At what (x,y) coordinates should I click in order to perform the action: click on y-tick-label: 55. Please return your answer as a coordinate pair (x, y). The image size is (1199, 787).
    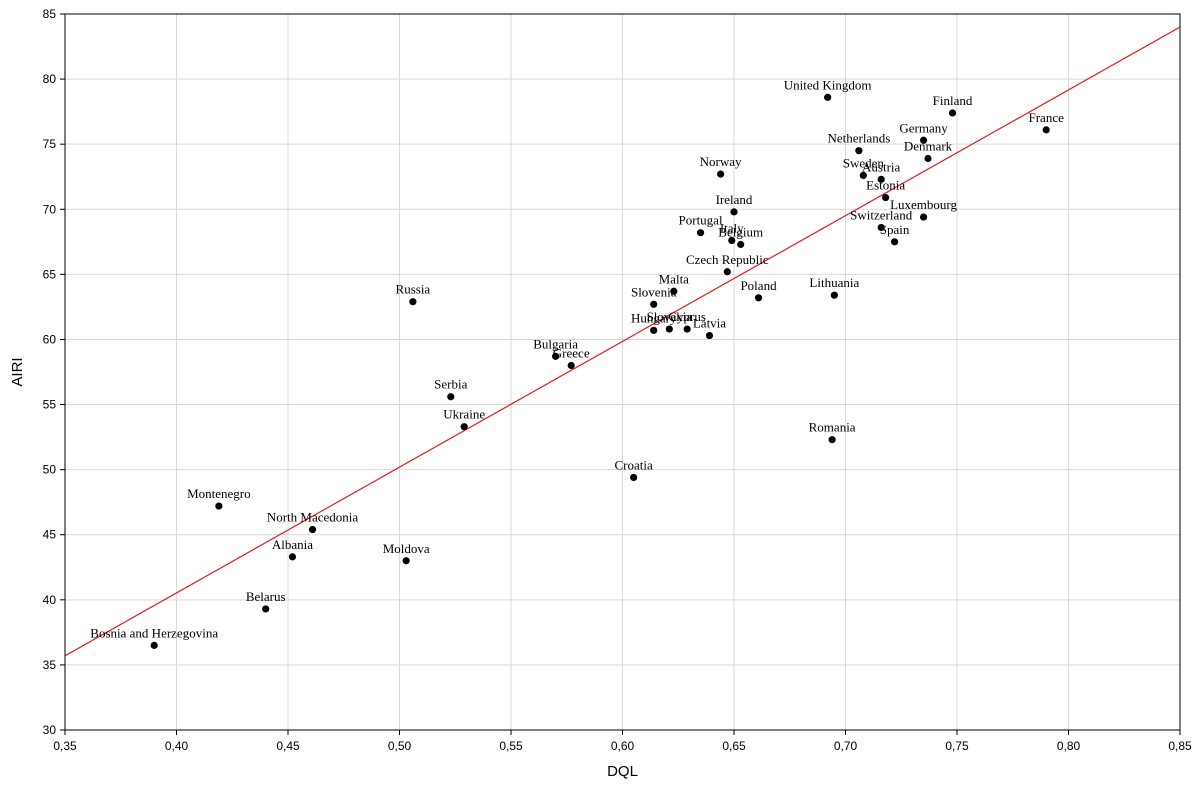
    Looking at the image, I should click on (50, 405).